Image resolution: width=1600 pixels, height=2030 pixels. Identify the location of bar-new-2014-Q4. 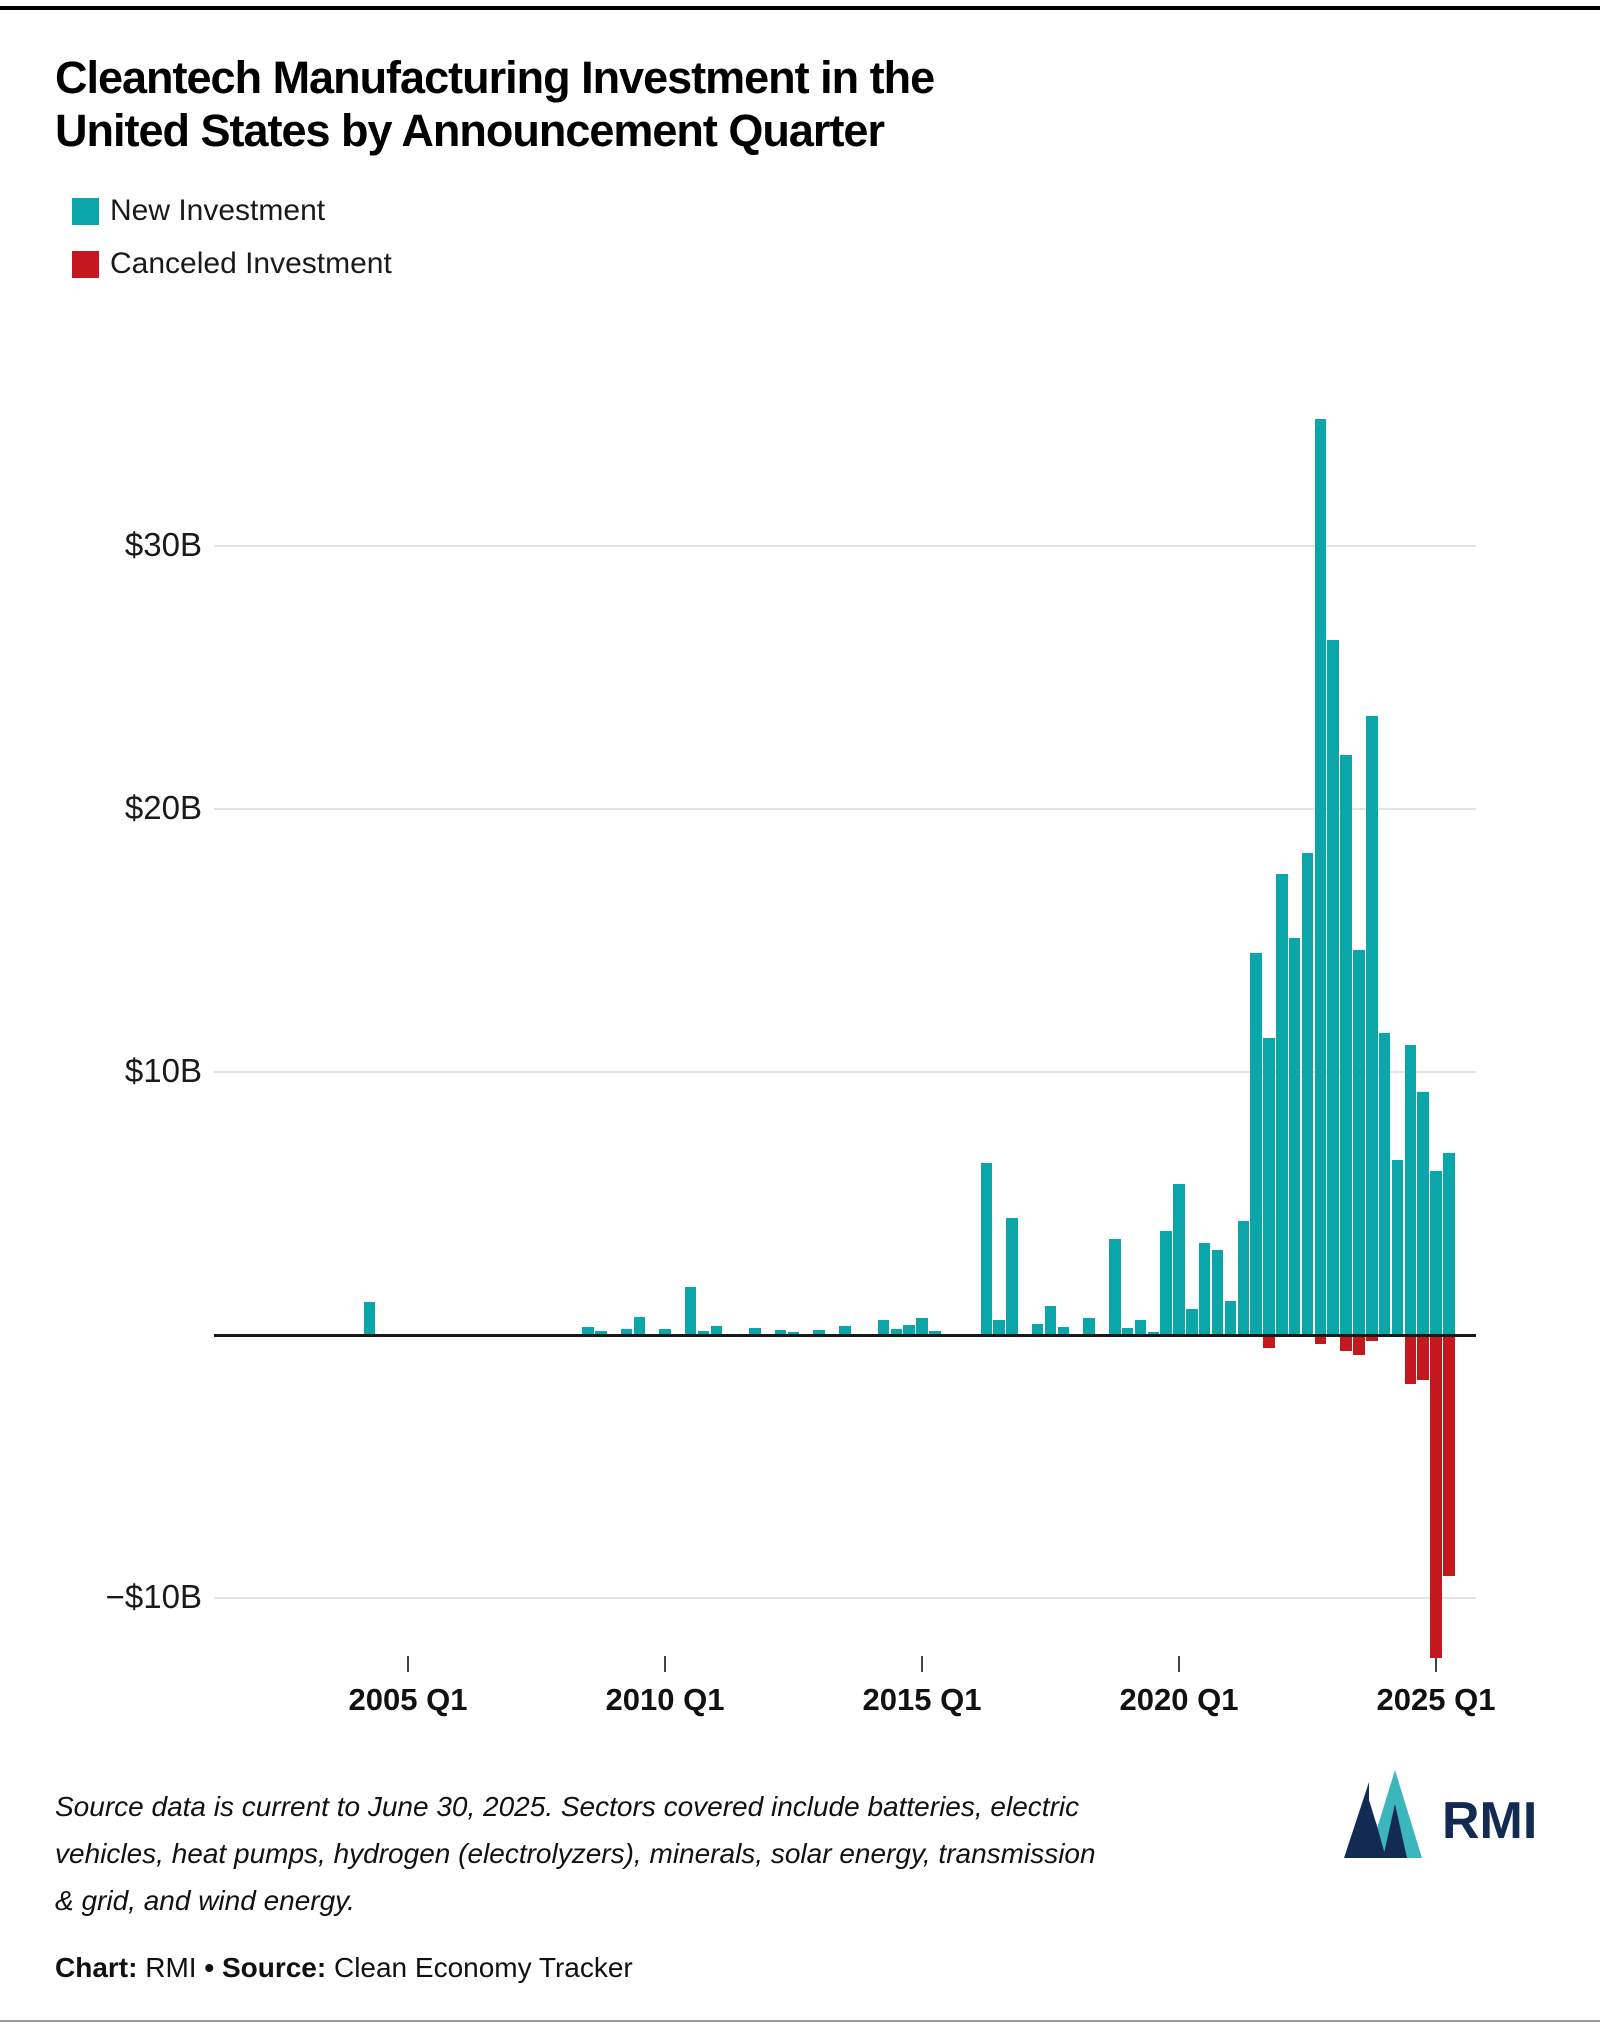
(909, 1329).